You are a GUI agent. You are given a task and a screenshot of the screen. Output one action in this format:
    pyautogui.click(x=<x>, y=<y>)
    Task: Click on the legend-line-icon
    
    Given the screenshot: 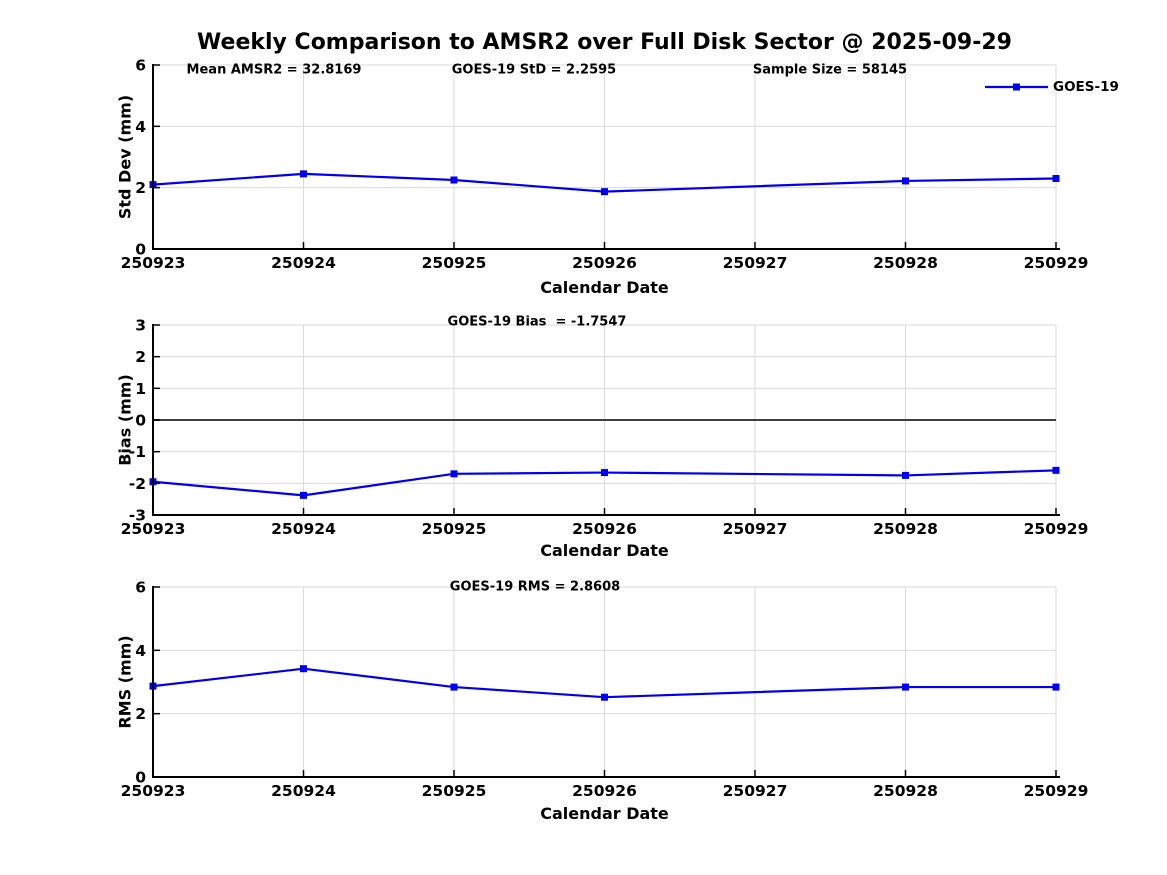 What is the action you would take?
    pyautogui.click(x=1016, y=87)
    